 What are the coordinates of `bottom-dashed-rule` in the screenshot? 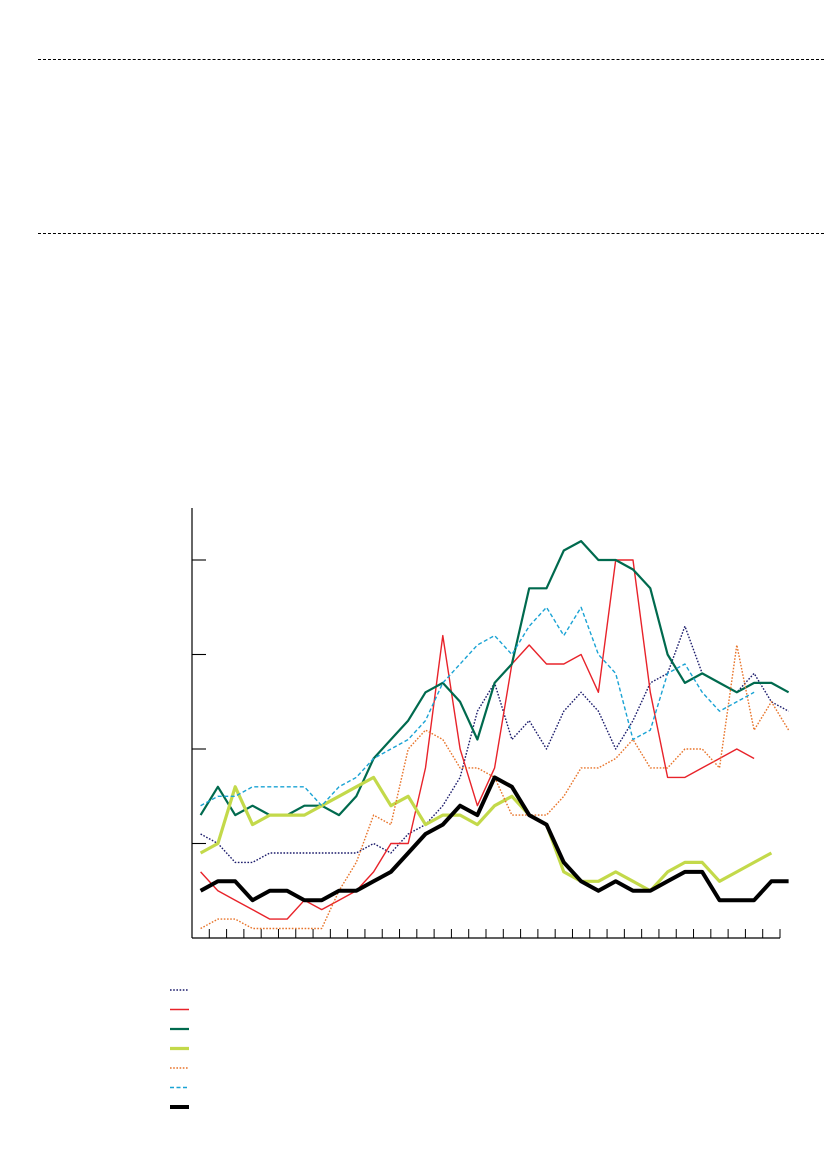 It's located at (431, 233).